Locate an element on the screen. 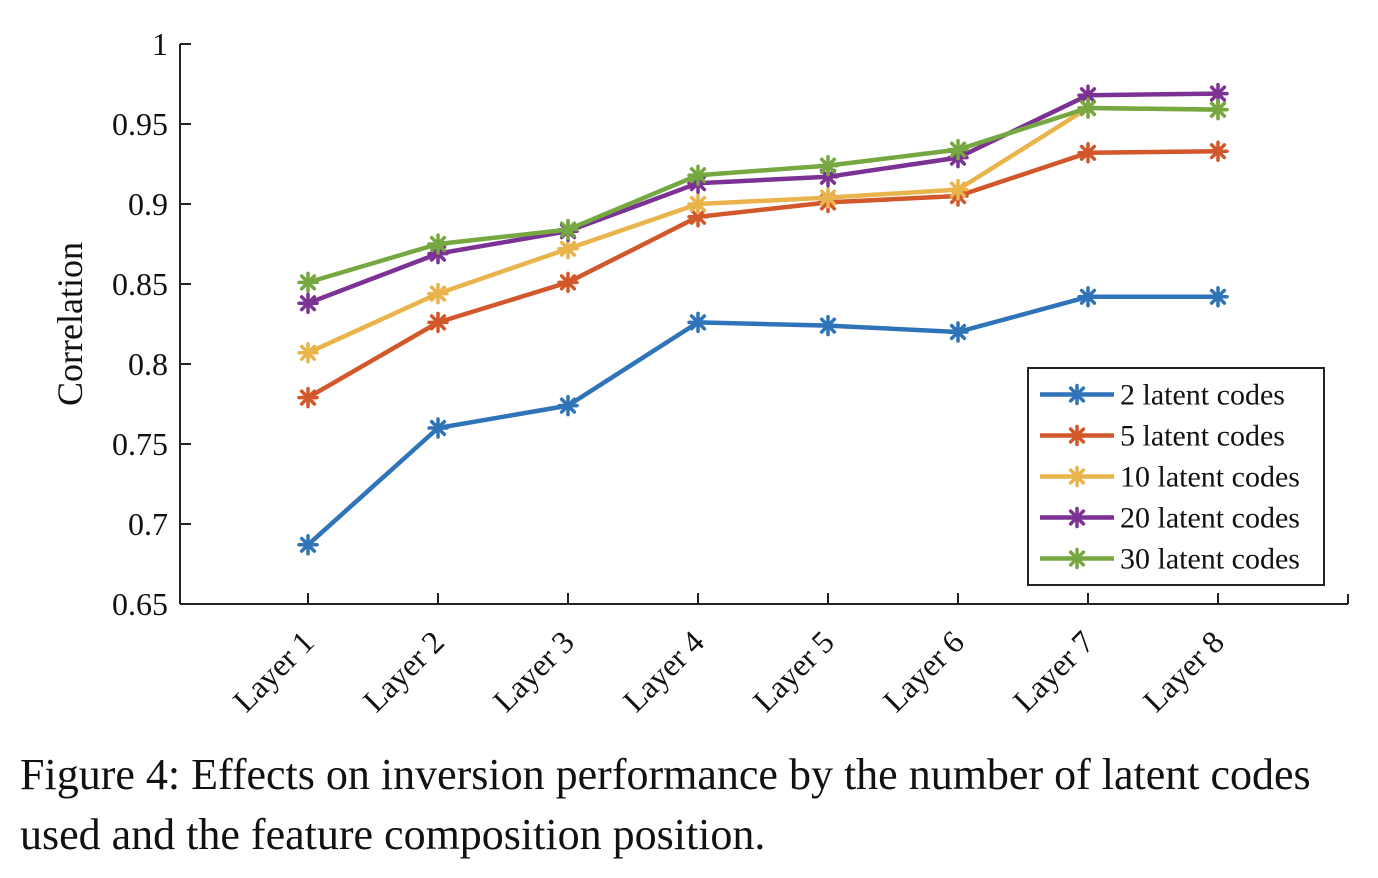  x-tick-label: Layer 3 is located at coordinates (533, 670).